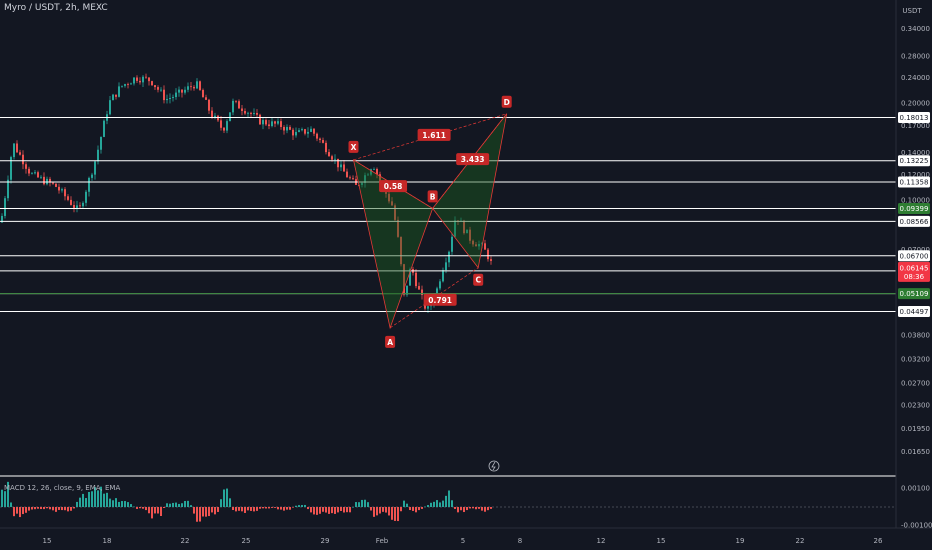 The width and height of the screenshot is (932, 550). I want to click on y-tick-label: 0.02700, so click(915, 383).